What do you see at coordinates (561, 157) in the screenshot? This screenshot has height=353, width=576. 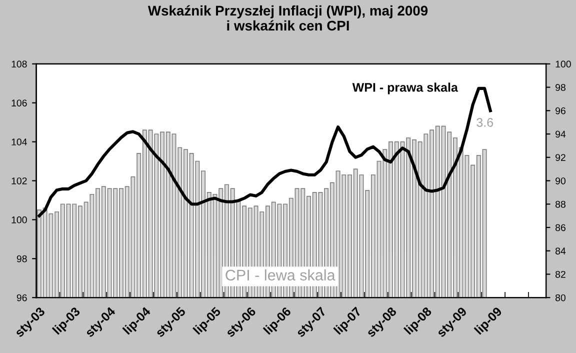 I see `y2-tick-label: 92` at bounding box center [561, 157].